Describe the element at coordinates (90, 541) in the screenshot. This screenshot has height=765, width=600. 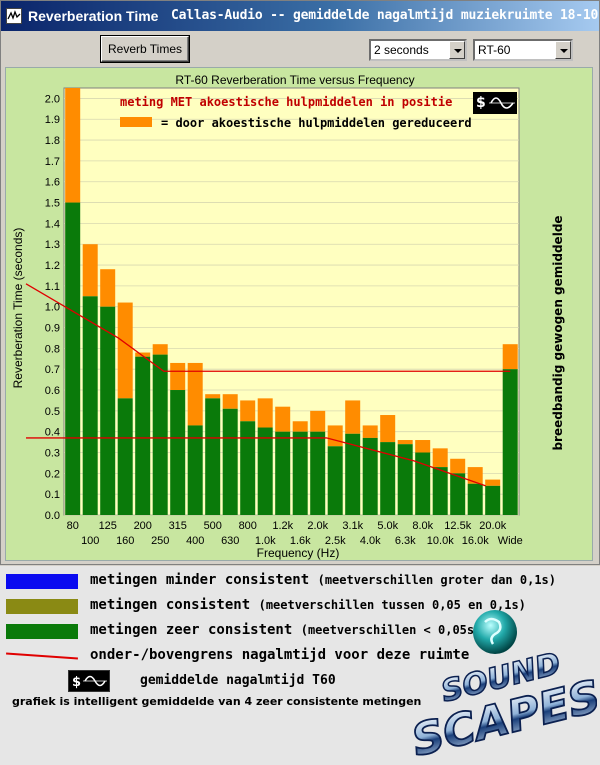
I see `x-tick-label: 100` at that location.